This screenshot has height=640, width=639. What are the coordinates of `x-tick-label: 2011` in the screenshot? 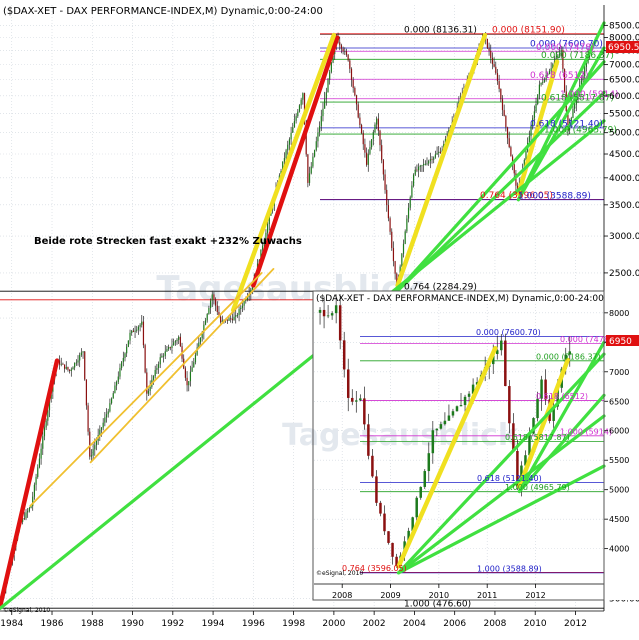 It's located at (487, 595).